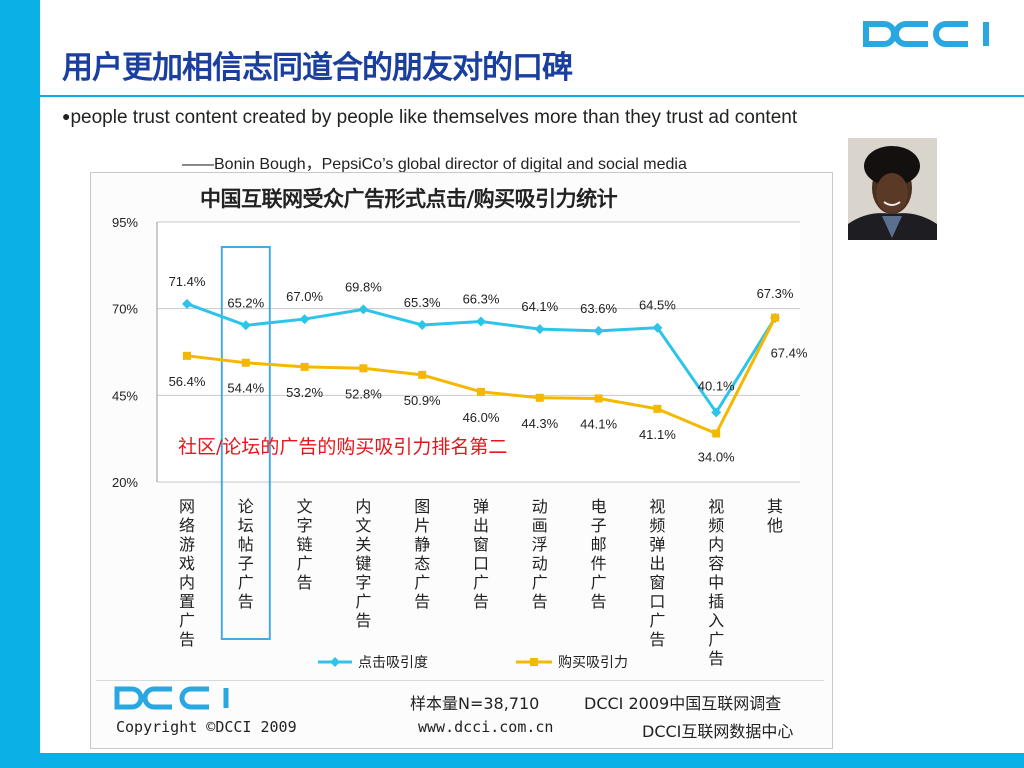 The width and height of the screenshot is (1024, 768). What do you see at coordinates (716, 582) in the screenshot?
I see `x-tick-label: 中` at bounding box center [716, 582].